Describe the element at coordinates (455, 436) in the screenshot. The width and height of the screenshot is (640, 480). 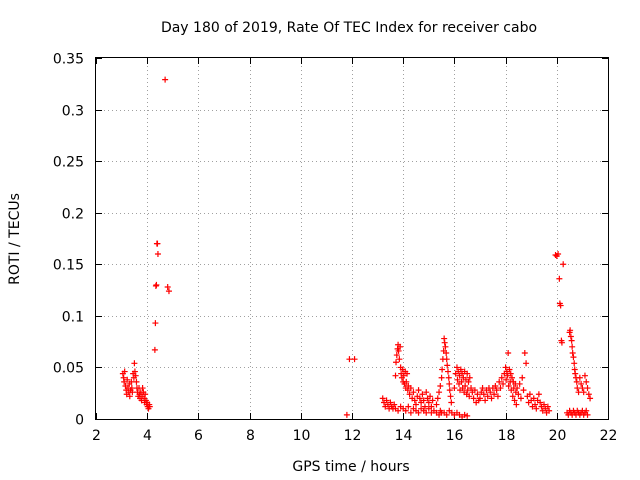
I see `x-tick-label: 16` at that location.